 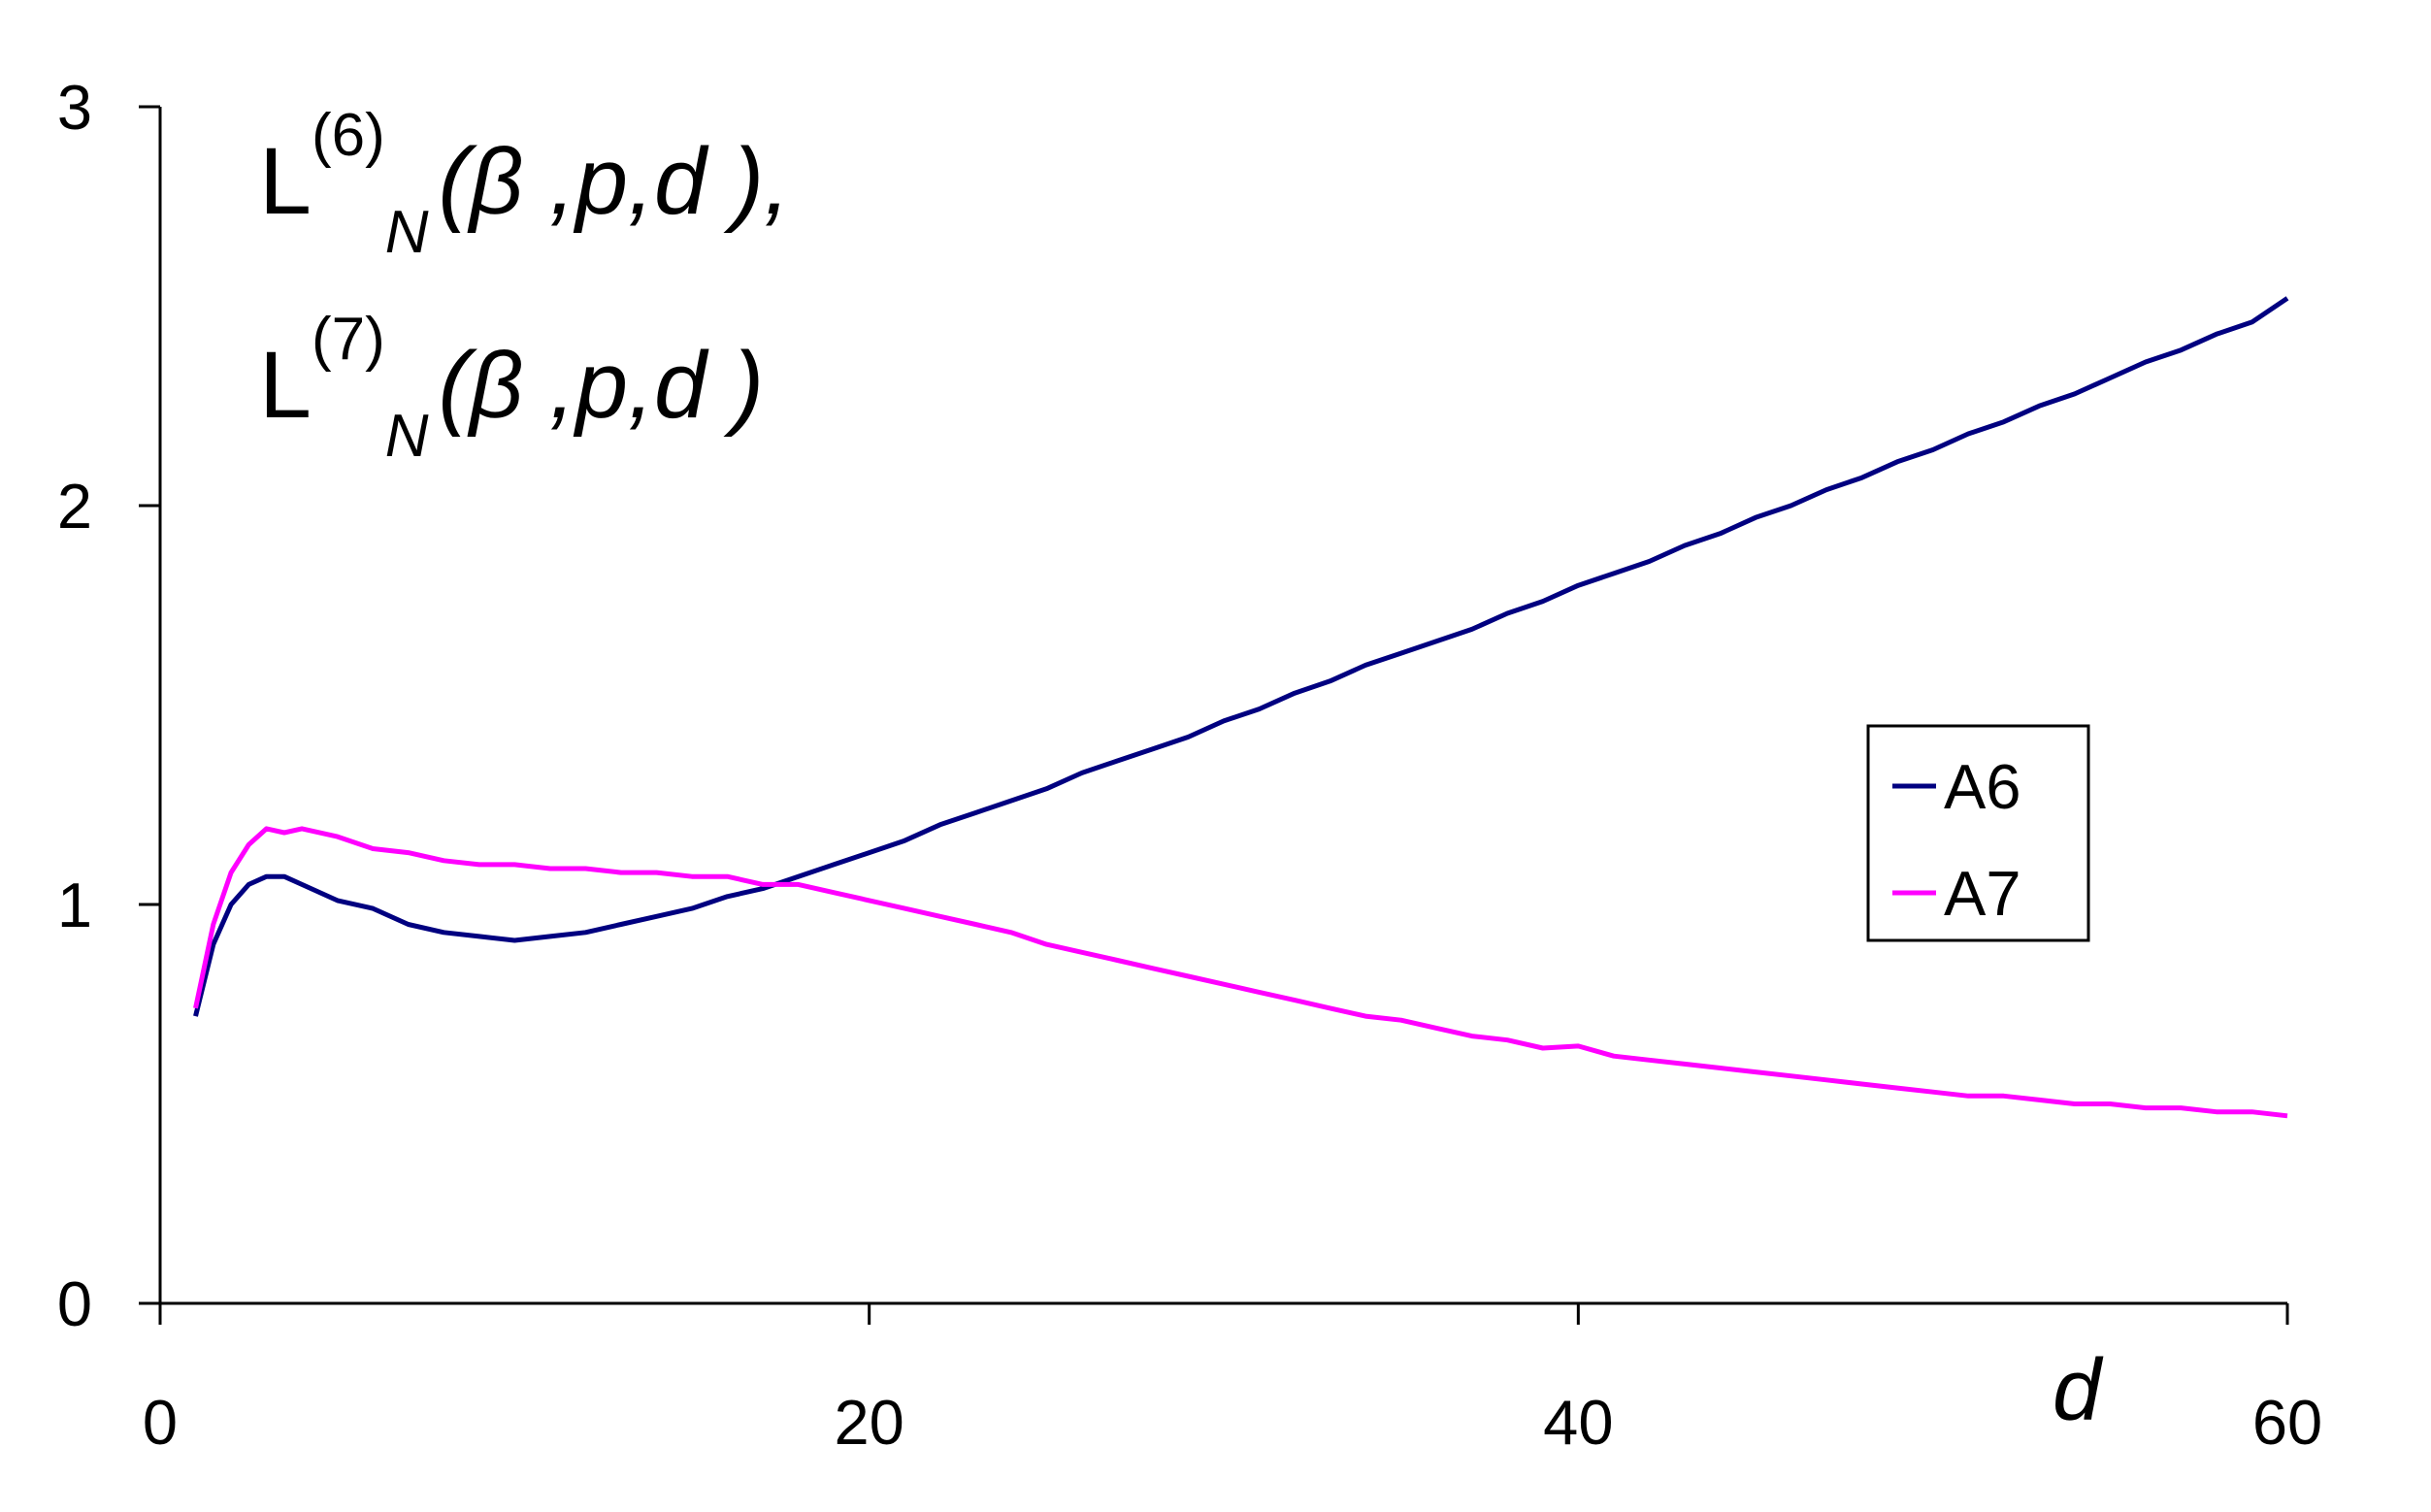 I want to click on y-tick-label: 2, so click(x=74, y=507).